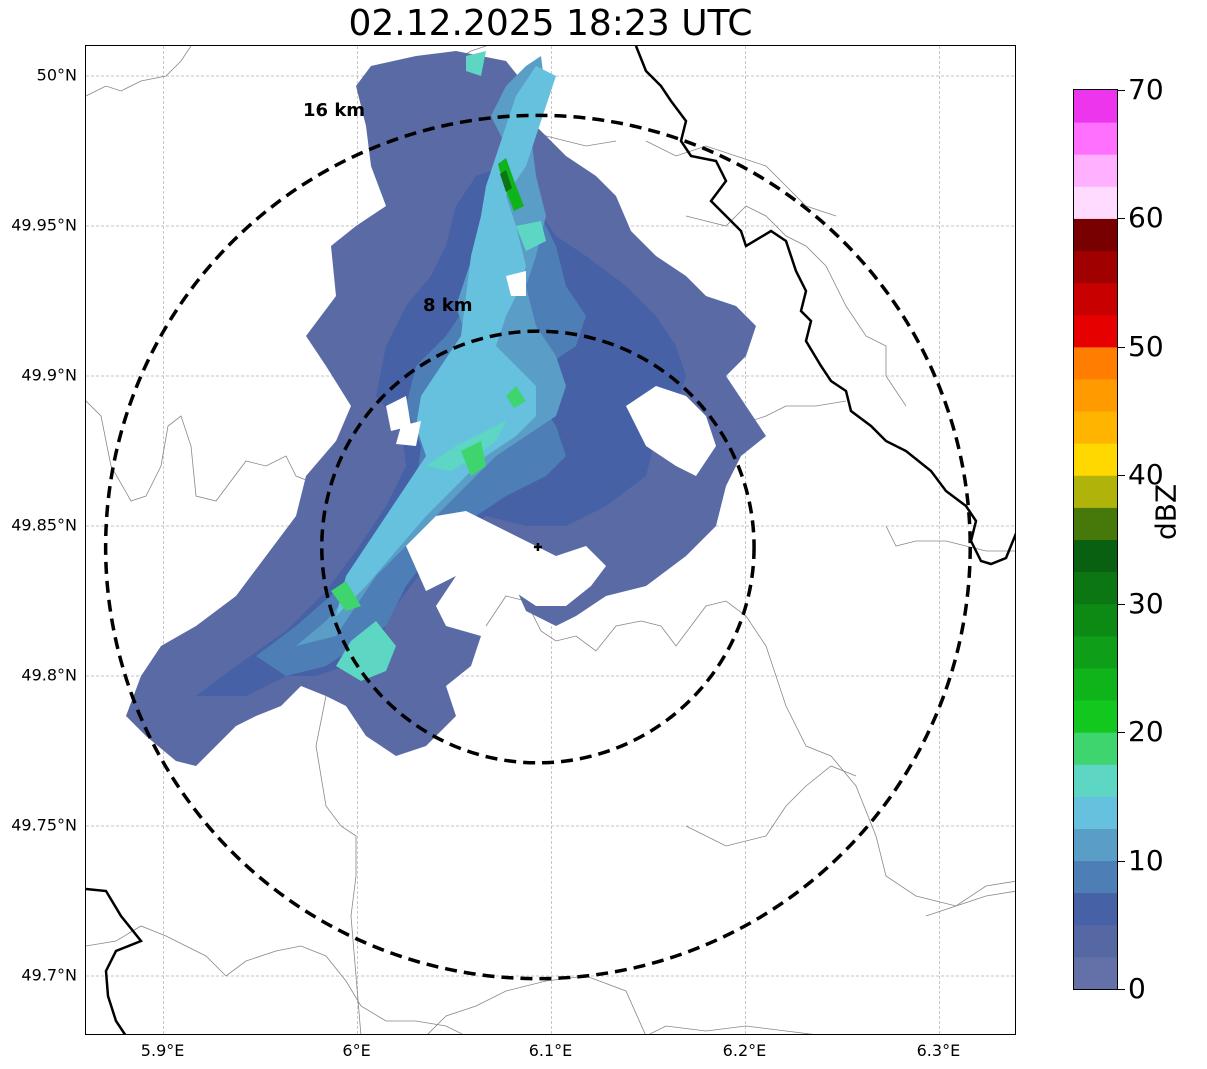  I want to click on lon-tick-label: 6.1°E, so click(550, 1050).